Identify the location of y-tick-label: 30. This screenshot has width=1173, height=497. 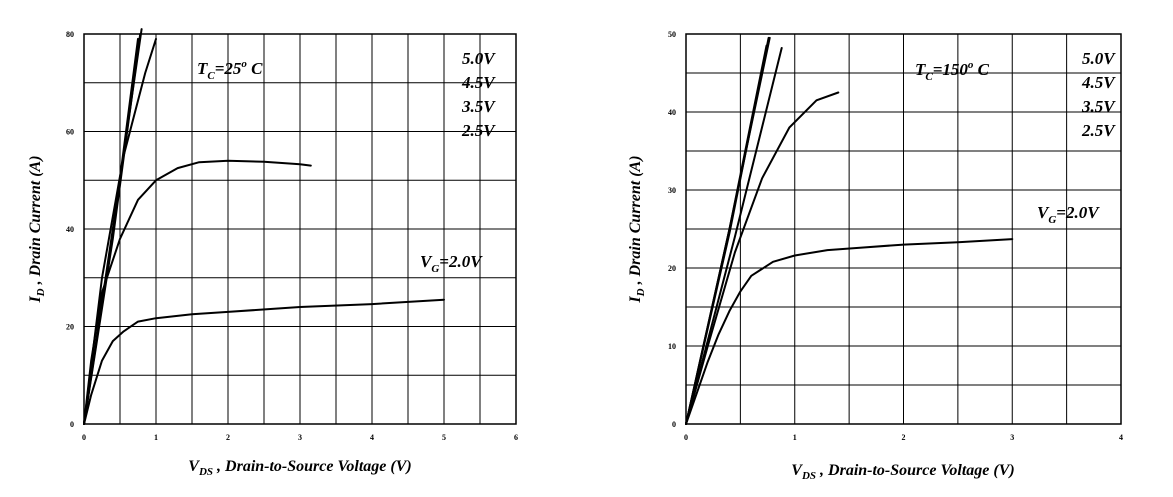
(672, 190).